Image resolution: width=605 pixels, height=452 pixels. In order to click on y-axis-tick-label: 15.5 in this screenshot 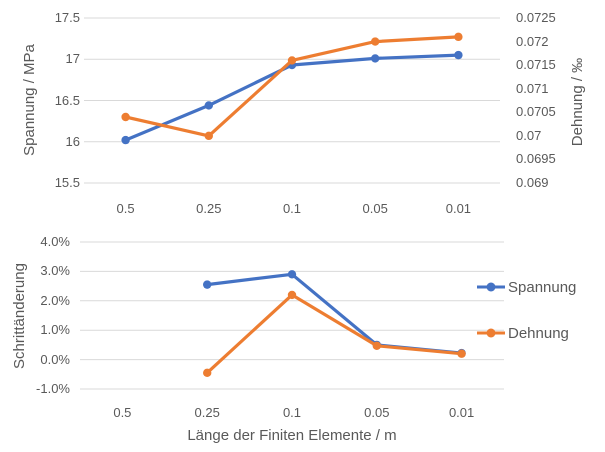, I will do `click(67, 182)`.